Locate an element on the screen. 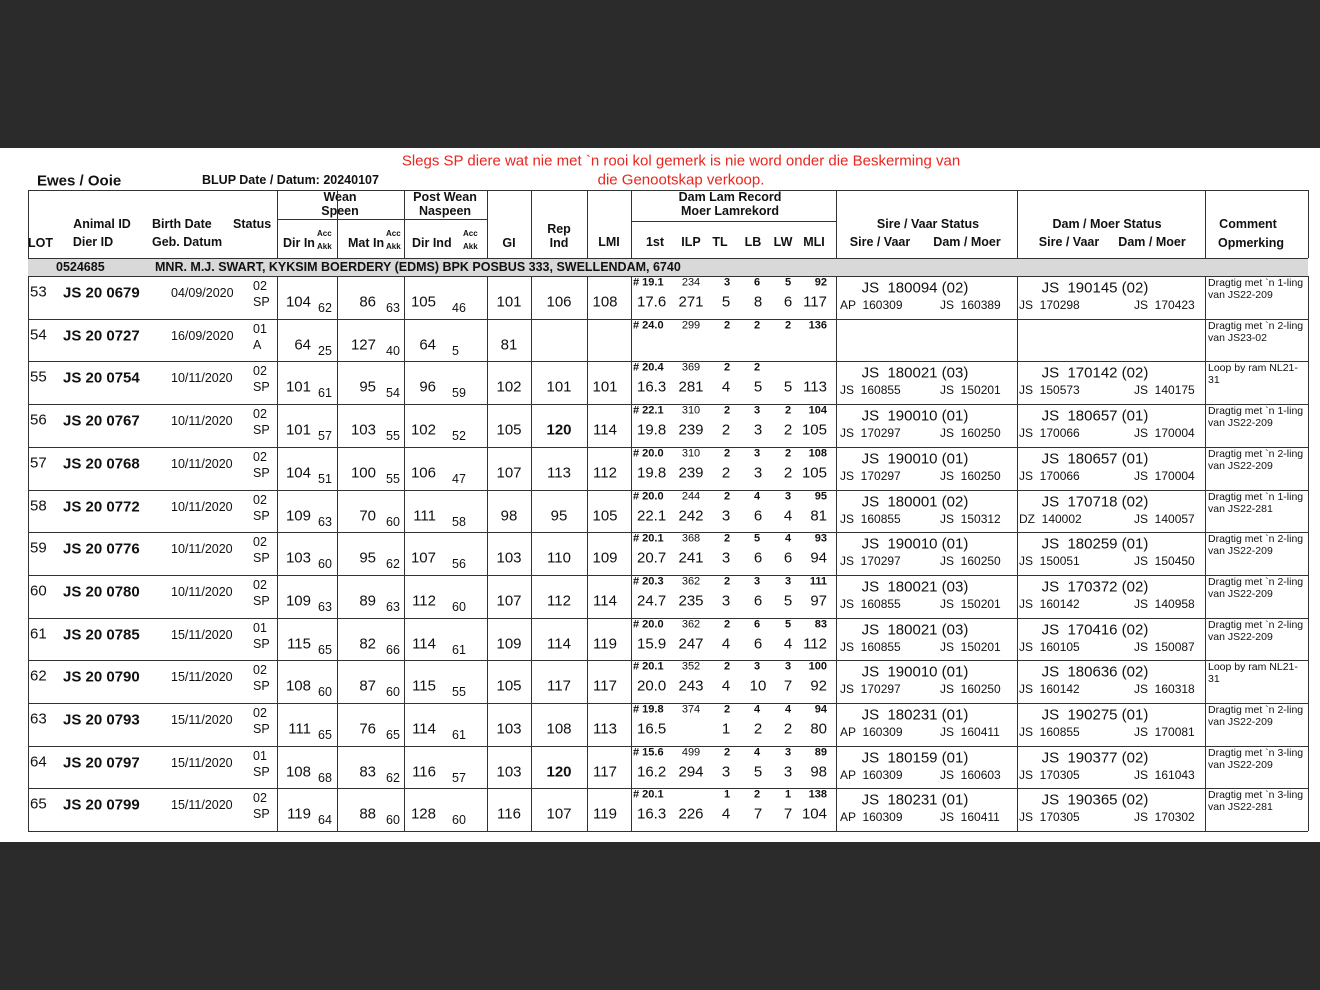 This screenshot has width=1320, height=990. dam-record: 22.1 is located at coordinates (652, 515).